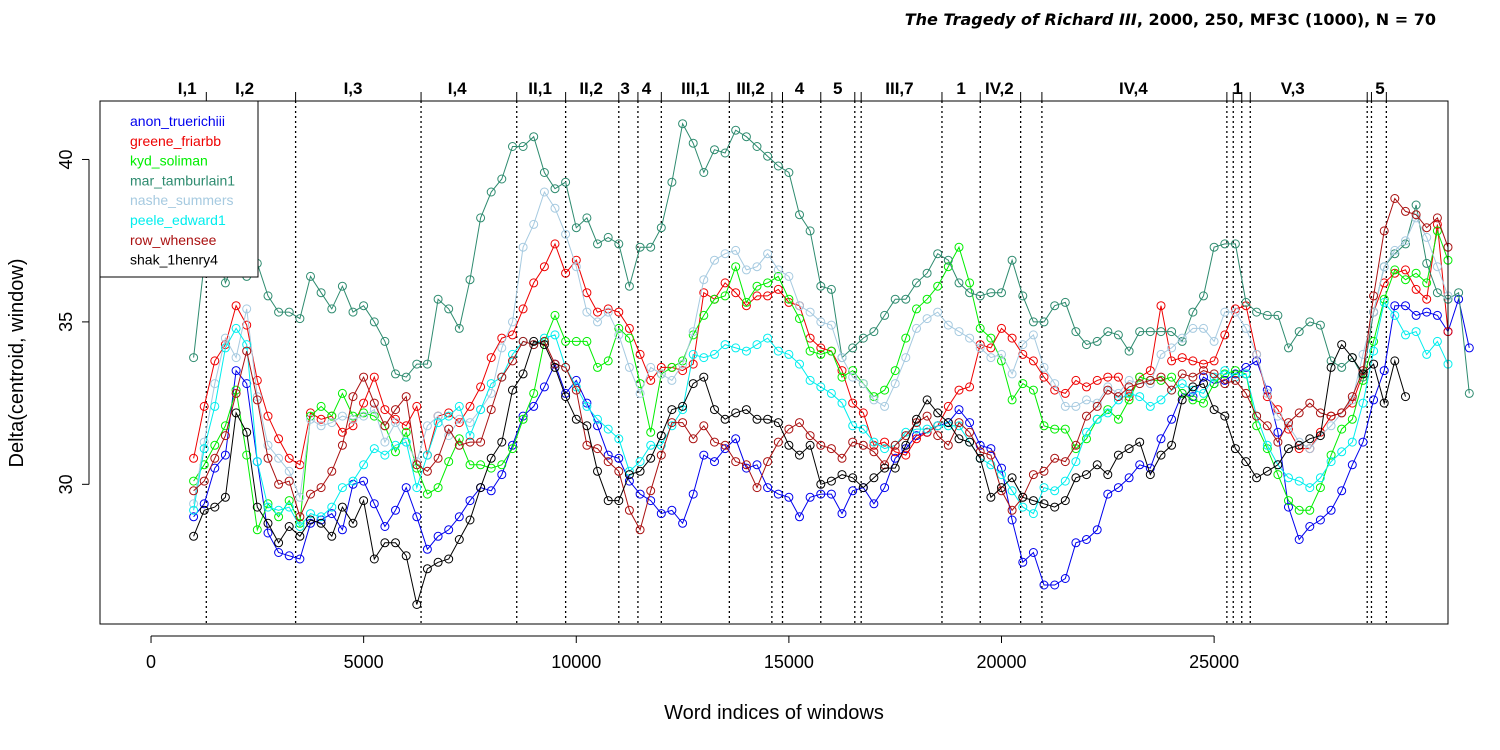  Describe the element at coordinates (353, 88) in the screenshot. I see `scene-label: I,3` at that location.